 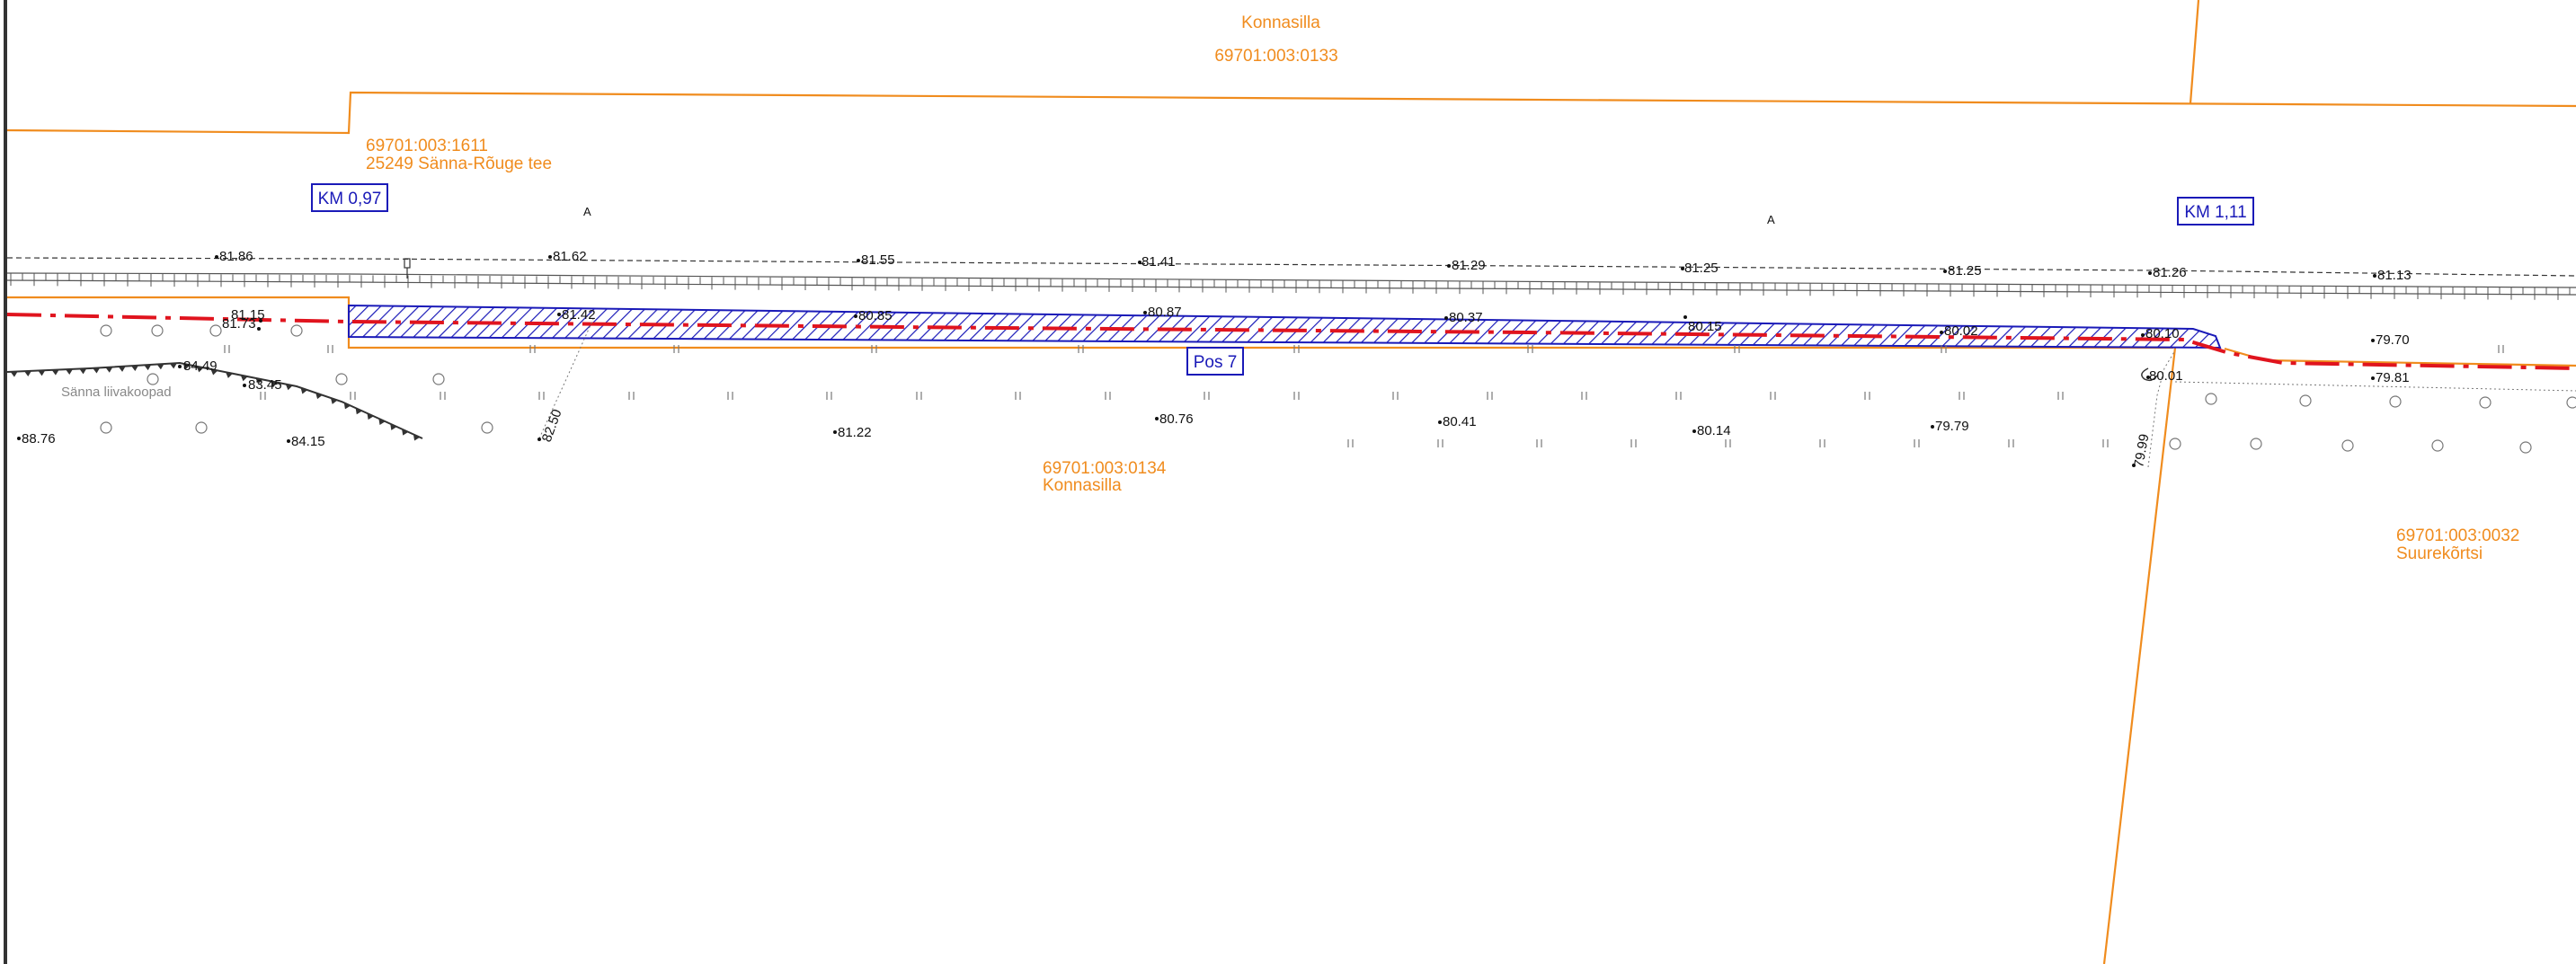 I want to click on elevation-right-side: 79.70 80.01 79.81, so click(x=2279, y=358).